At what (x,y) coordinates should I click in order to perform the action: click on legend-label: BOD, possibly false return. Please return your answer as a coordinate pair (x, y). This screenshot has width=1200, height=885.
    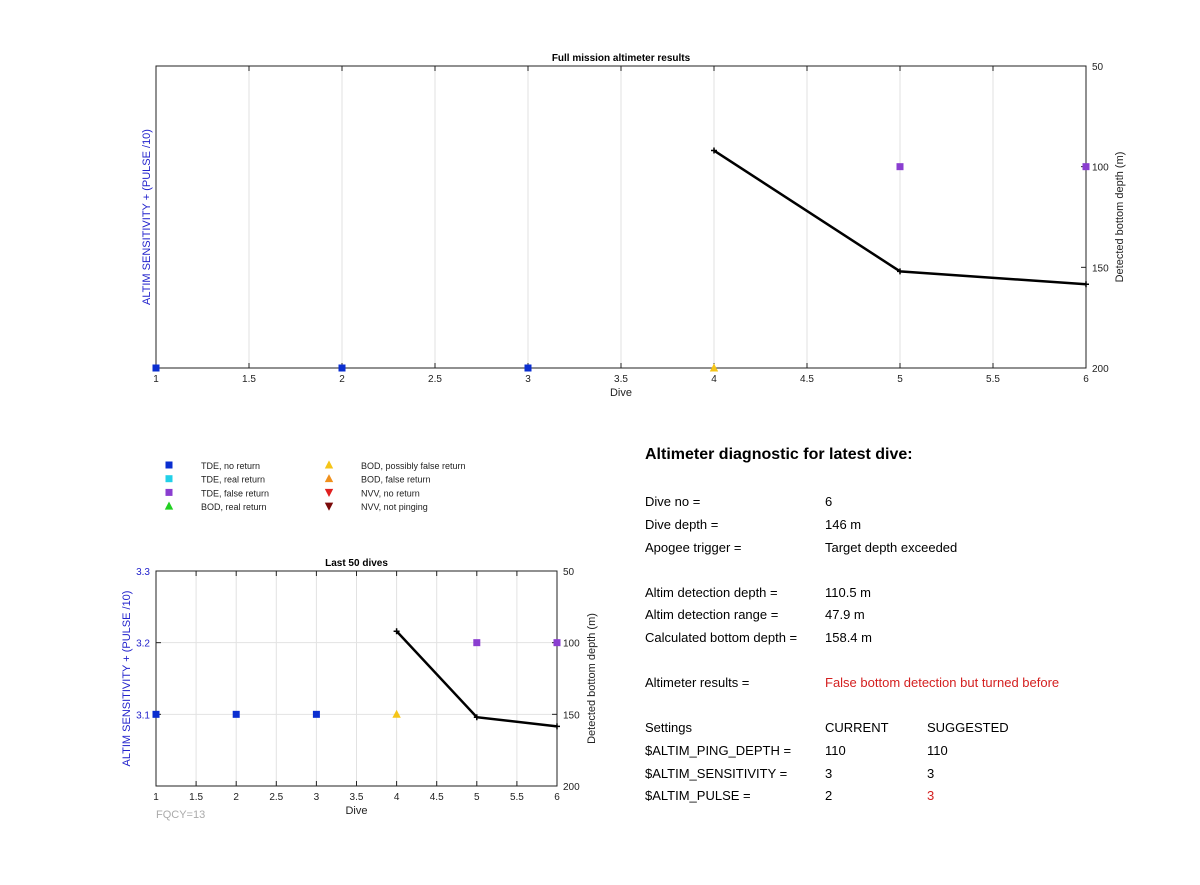
    Looking at the image, I should click on (413, 466).